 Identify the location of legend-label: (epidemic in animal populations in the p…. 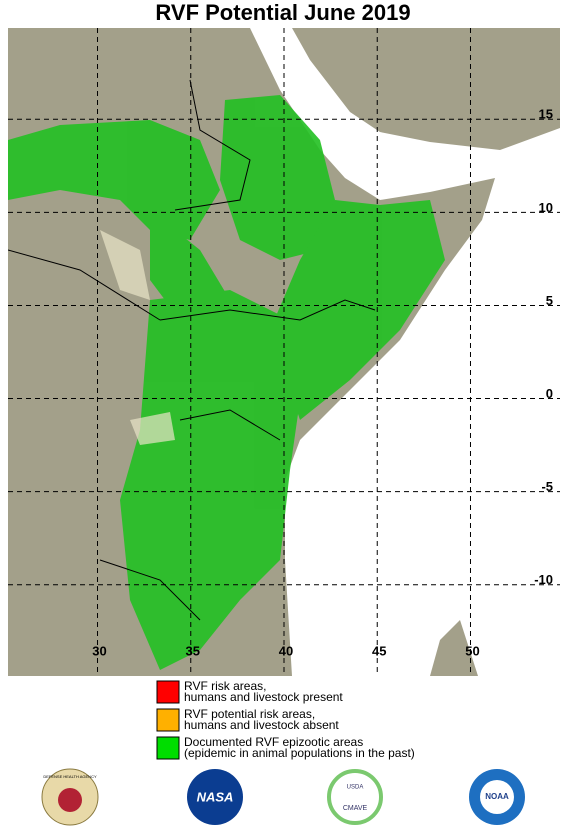
(299, 753).